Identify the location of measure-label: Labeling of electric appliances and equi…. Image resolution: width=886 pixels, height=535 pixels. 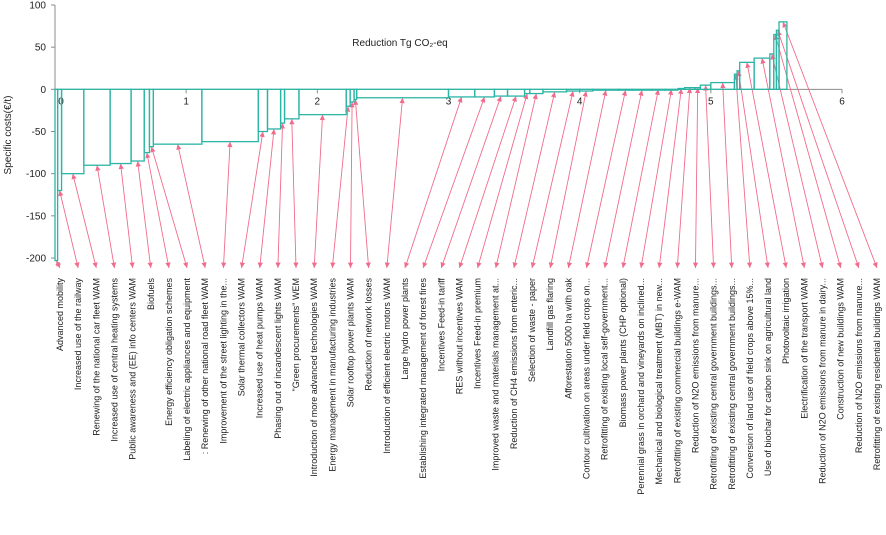
(187, 369).